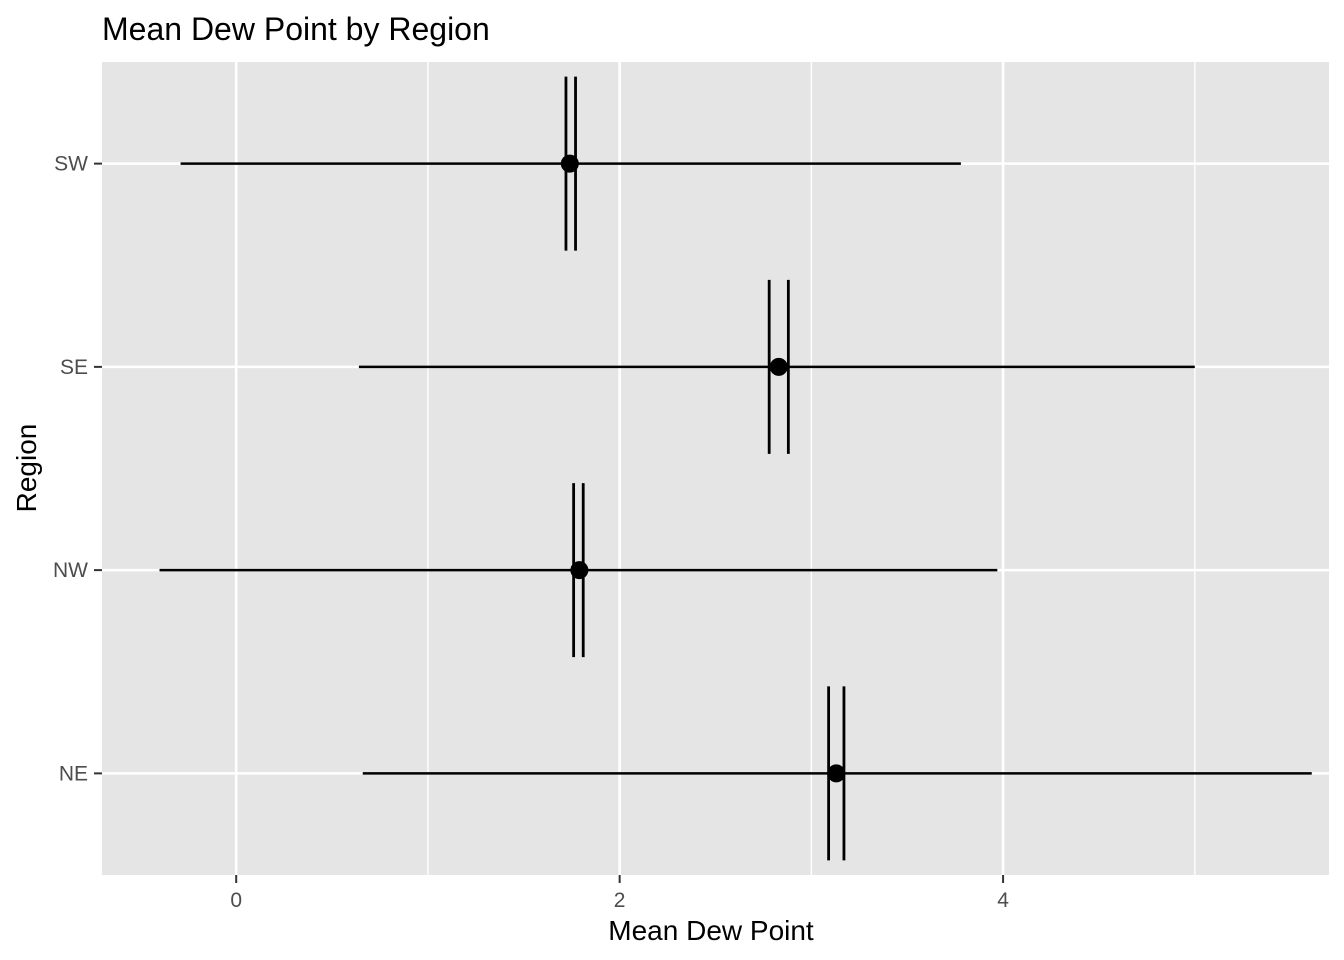 The width and height of the screenshot is (1344, 960). Describe the element at coordinates (74, 367) in the screenshot. I see `y-tick-label: SE` at that location.